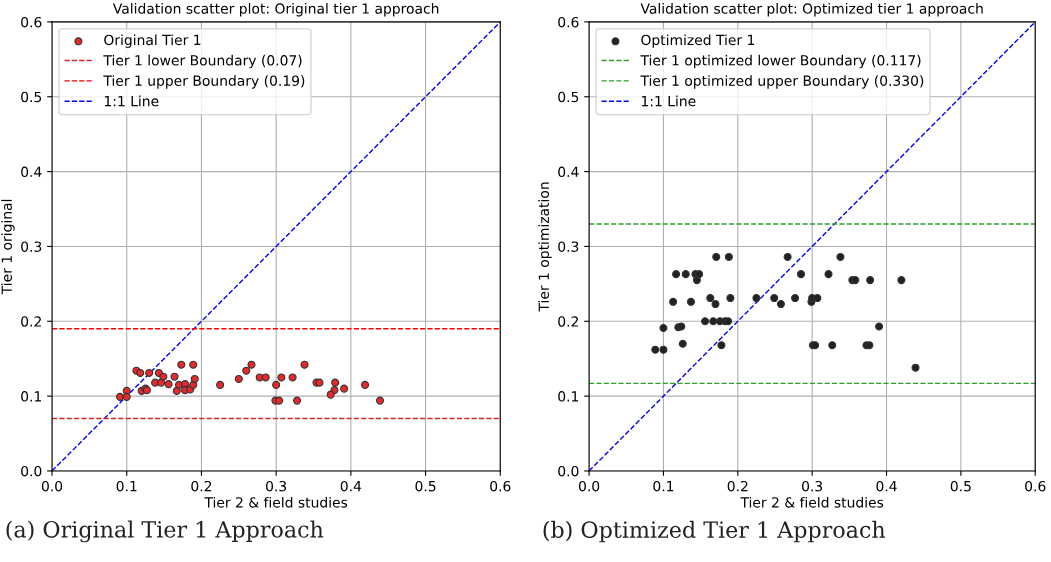  What do you see at coordinates (782, 82) in the screenshot?
I see `legend-label: Tier 1 optimized upper Boundary (0.330)` at bounding box center [782, 82].